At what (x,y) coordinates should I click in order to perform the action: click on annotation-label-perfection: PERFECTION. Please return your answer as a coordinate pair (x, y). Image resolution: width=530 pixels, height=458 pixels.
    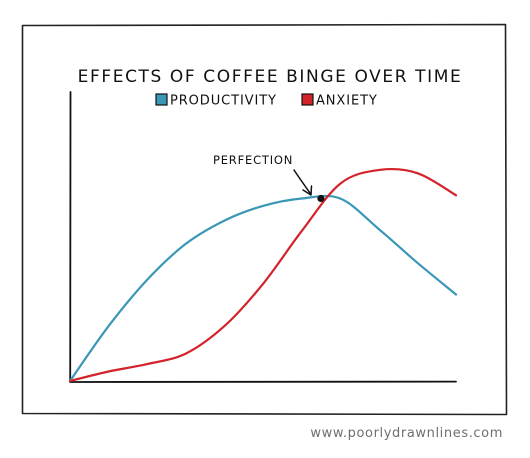
    Looking at the image, I should click on (253, 160).